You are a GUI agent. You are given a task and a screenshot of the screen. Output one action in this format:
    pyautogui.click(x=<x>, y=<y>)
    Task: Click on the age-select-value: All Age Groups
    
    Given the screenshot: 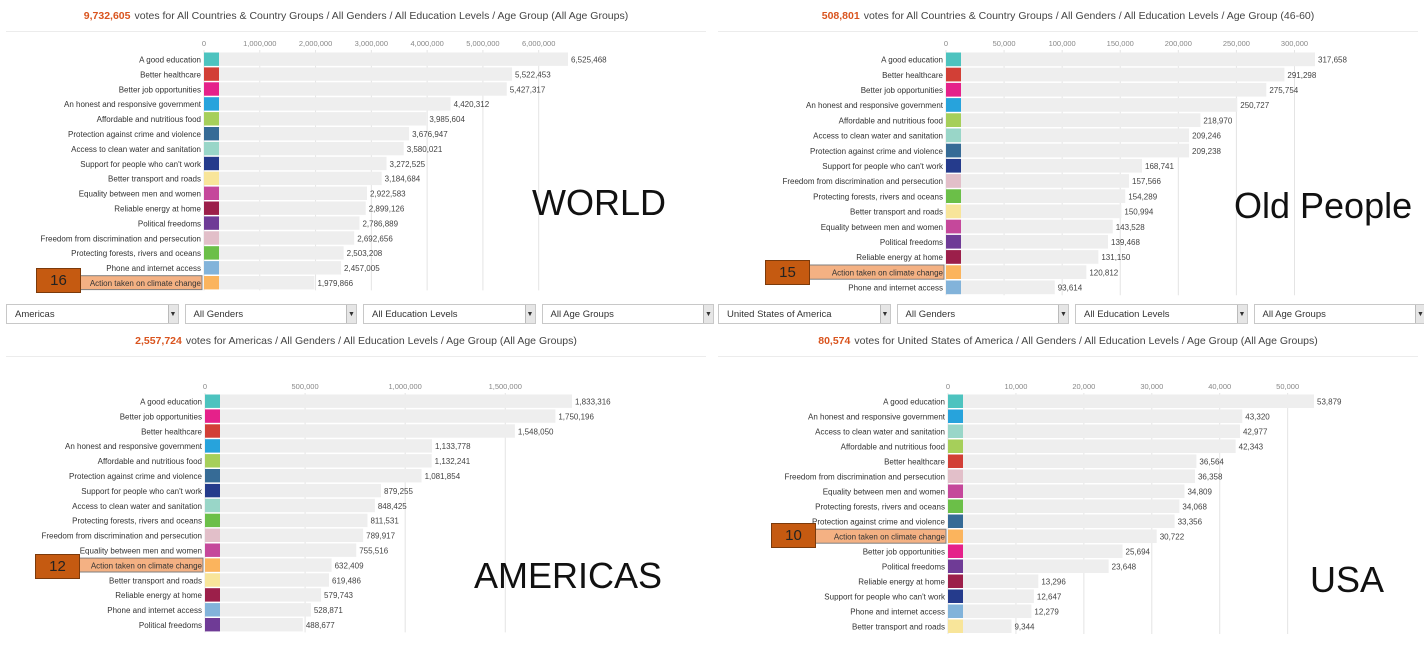 What is the action you would take?
    pyautogui.click(x=582, y=314)
    